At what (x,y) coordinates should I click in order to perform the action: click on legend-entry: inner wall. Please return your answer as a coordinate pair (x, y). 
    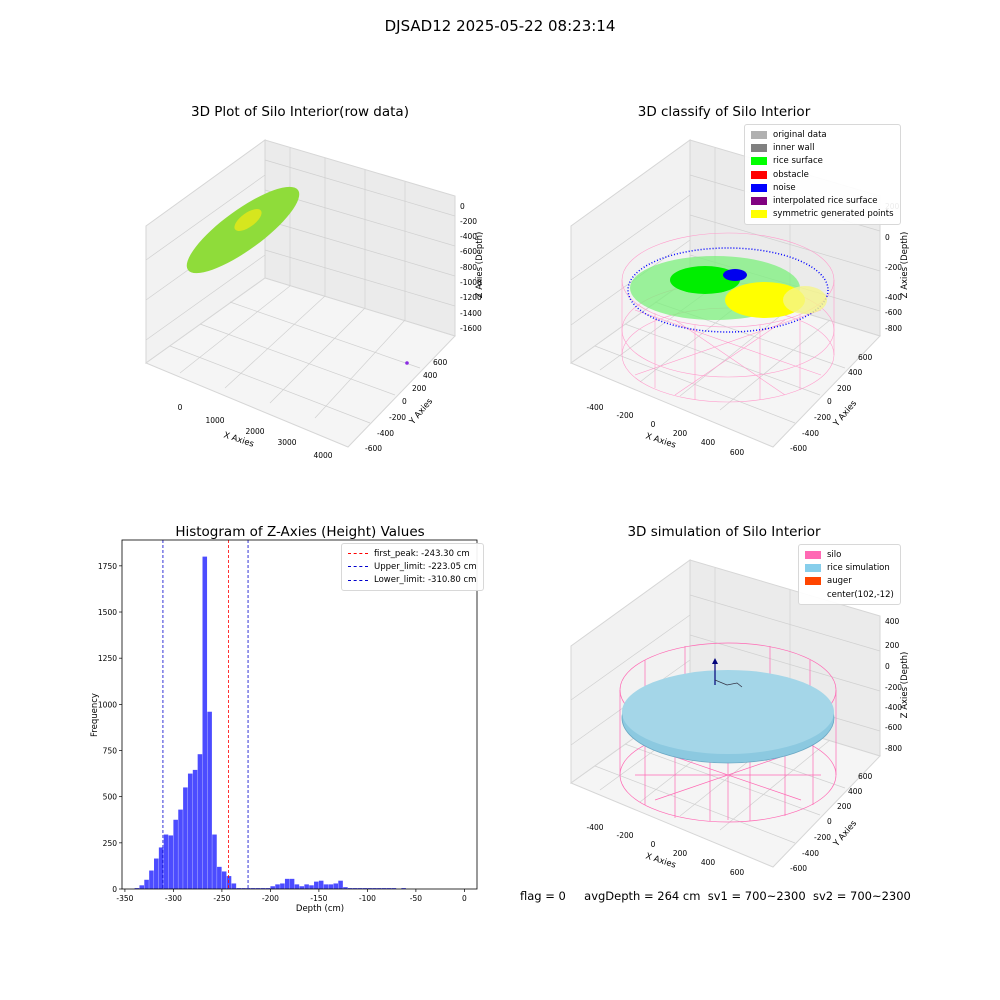
    Looking at the image, I should click on (822, 147).